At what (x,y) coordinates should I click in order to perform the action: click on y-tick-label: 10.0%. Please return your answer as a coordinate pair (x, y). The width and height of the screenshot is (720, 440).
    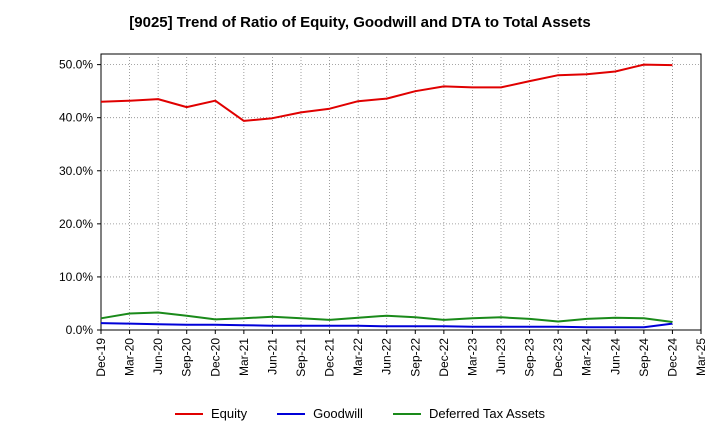
    Looking at the image, I should click on (76, 277).